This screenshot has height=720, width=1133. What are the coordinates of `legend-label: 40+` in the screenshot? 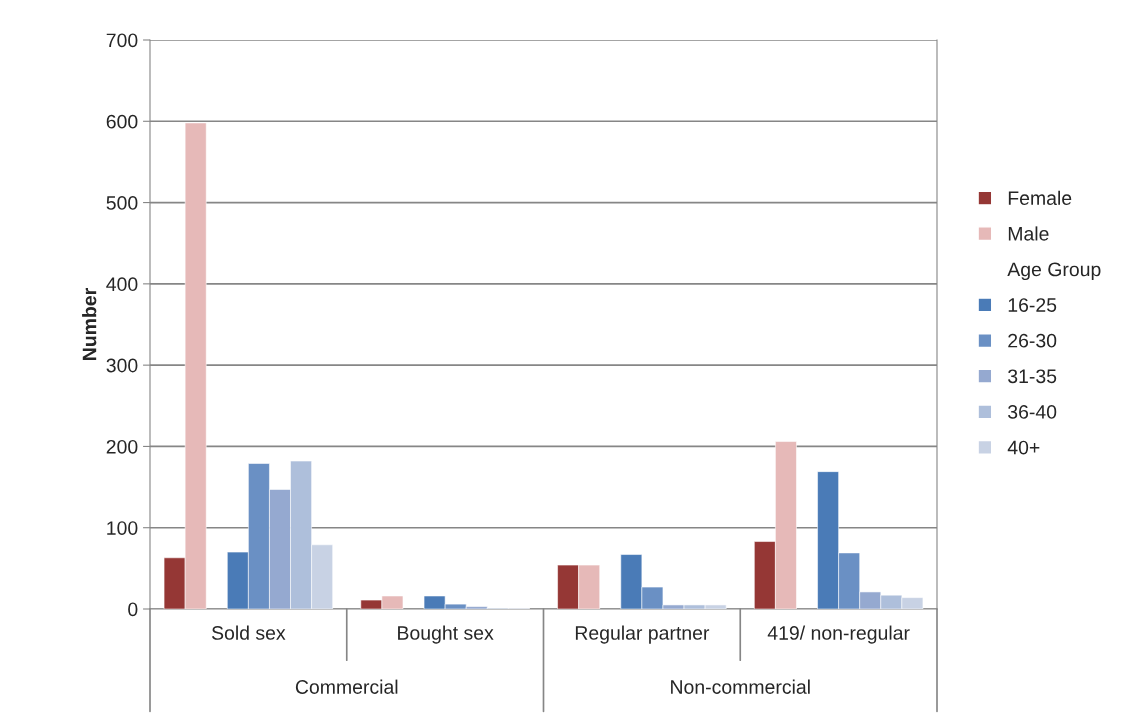 It's located at (1023, 447).